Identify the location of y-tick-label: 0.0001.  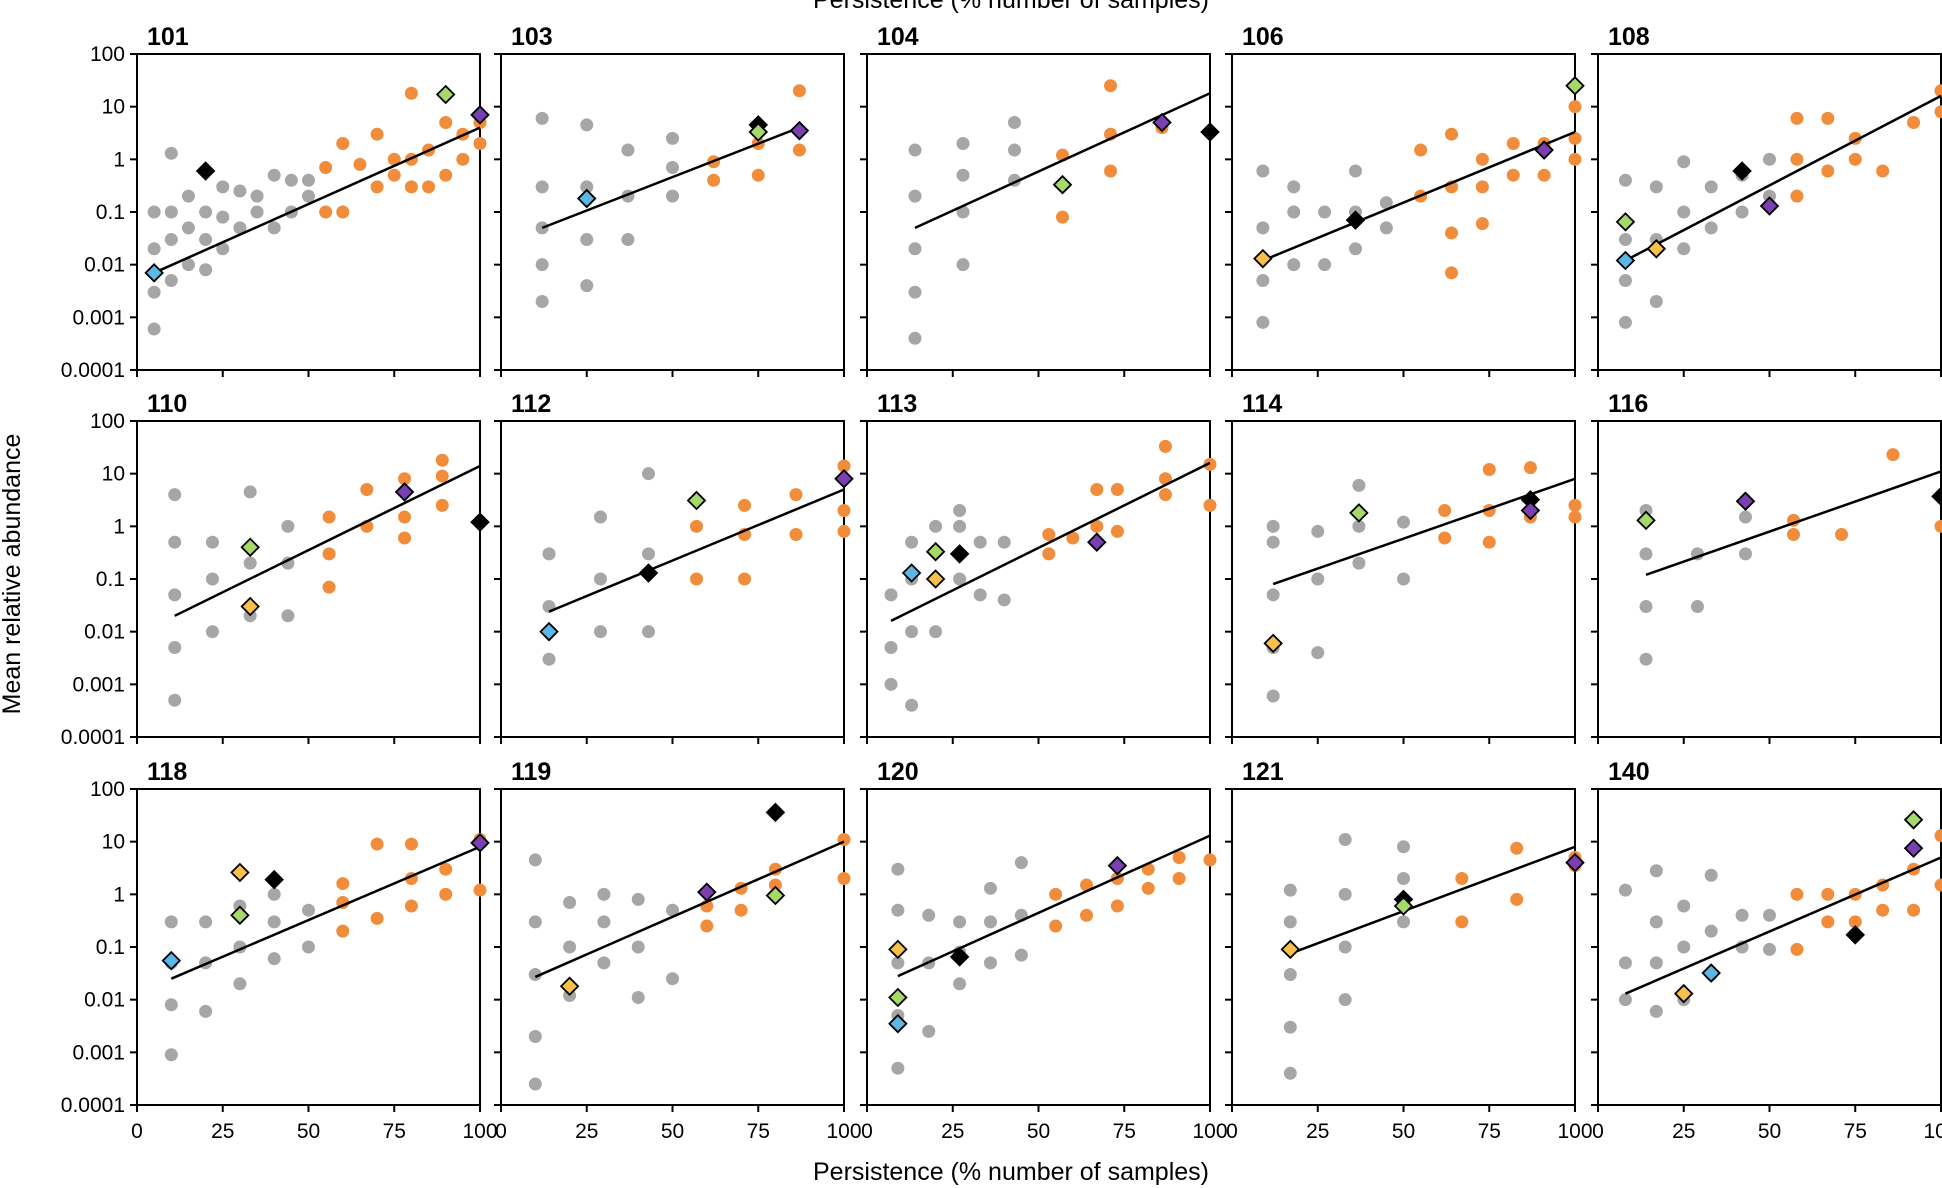
(93, 370).